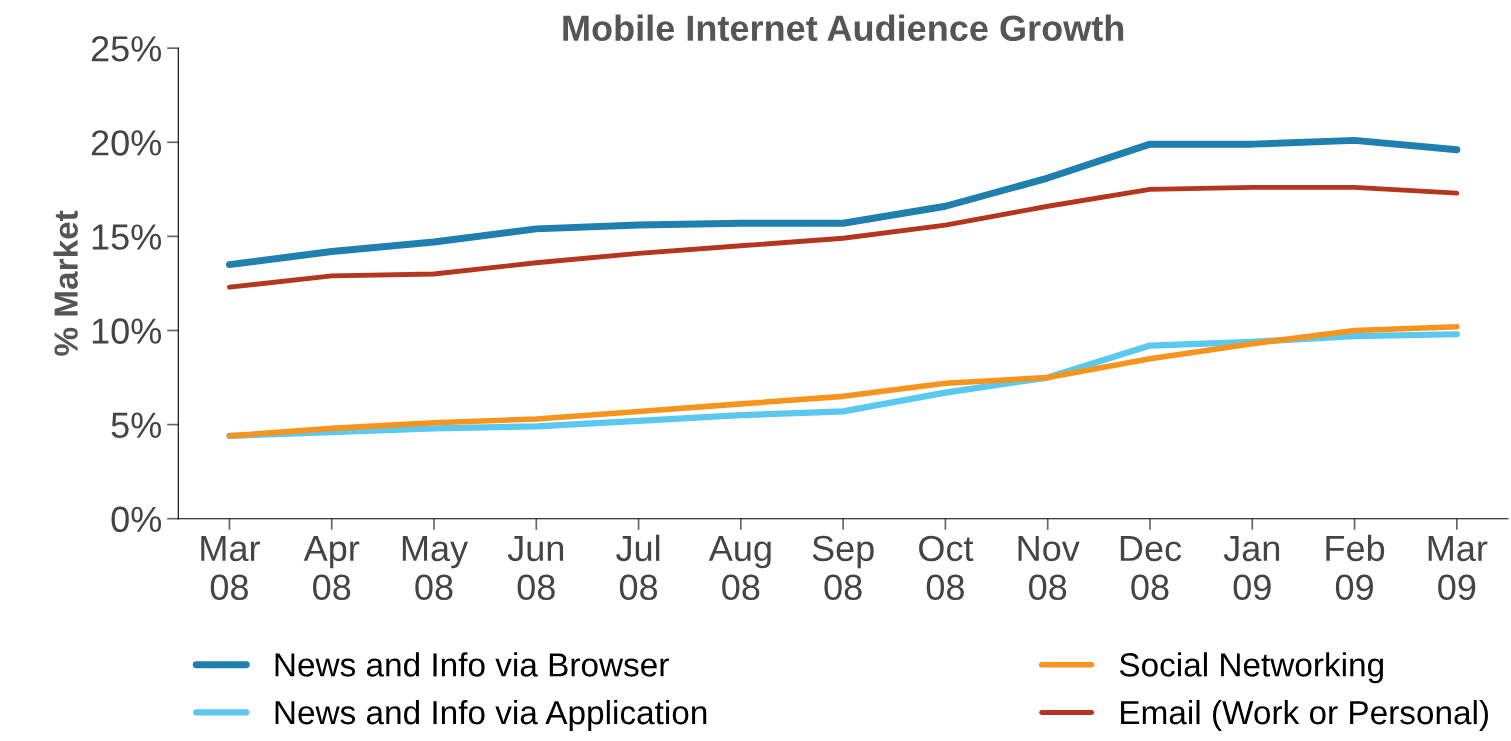 Image resolution: width=1511 pixels, height=741 pixels. I want to click on x-tick-label: Nov 08, so click(1049, 568).